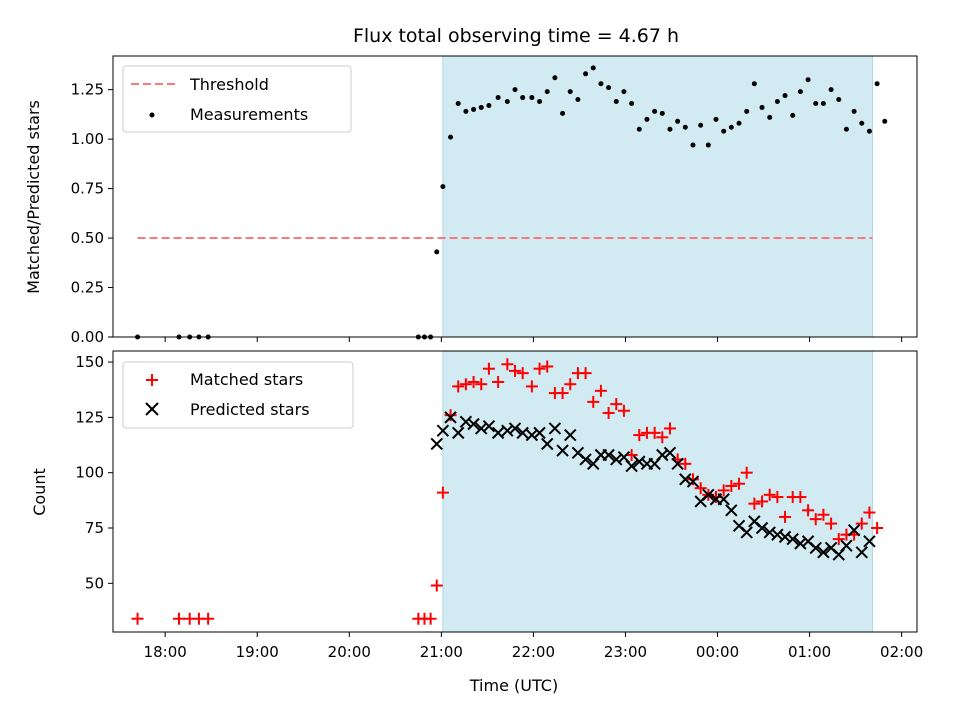  Describe the element at coordinates (533, 339) in the screenshot. I see `top-x-ticks` at that location.